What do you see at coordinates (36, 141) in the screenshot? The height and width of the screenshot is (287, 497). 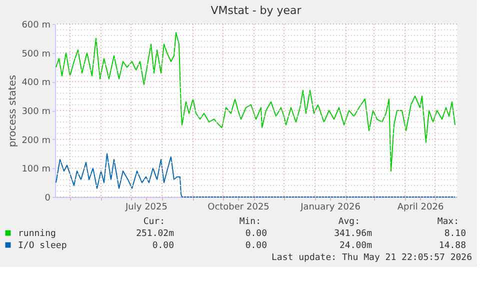 I see `y-tick-label: 200 m` at bounding box center [36, 141].